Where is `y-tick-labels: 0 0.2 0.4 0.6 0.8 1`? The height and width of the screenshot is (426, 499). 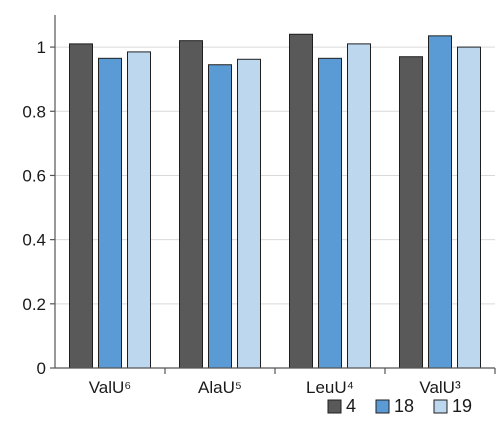 y-tick-labels: 0 0.2 0.4 0.6 0.8 1 is located at coordinates (34, 208).